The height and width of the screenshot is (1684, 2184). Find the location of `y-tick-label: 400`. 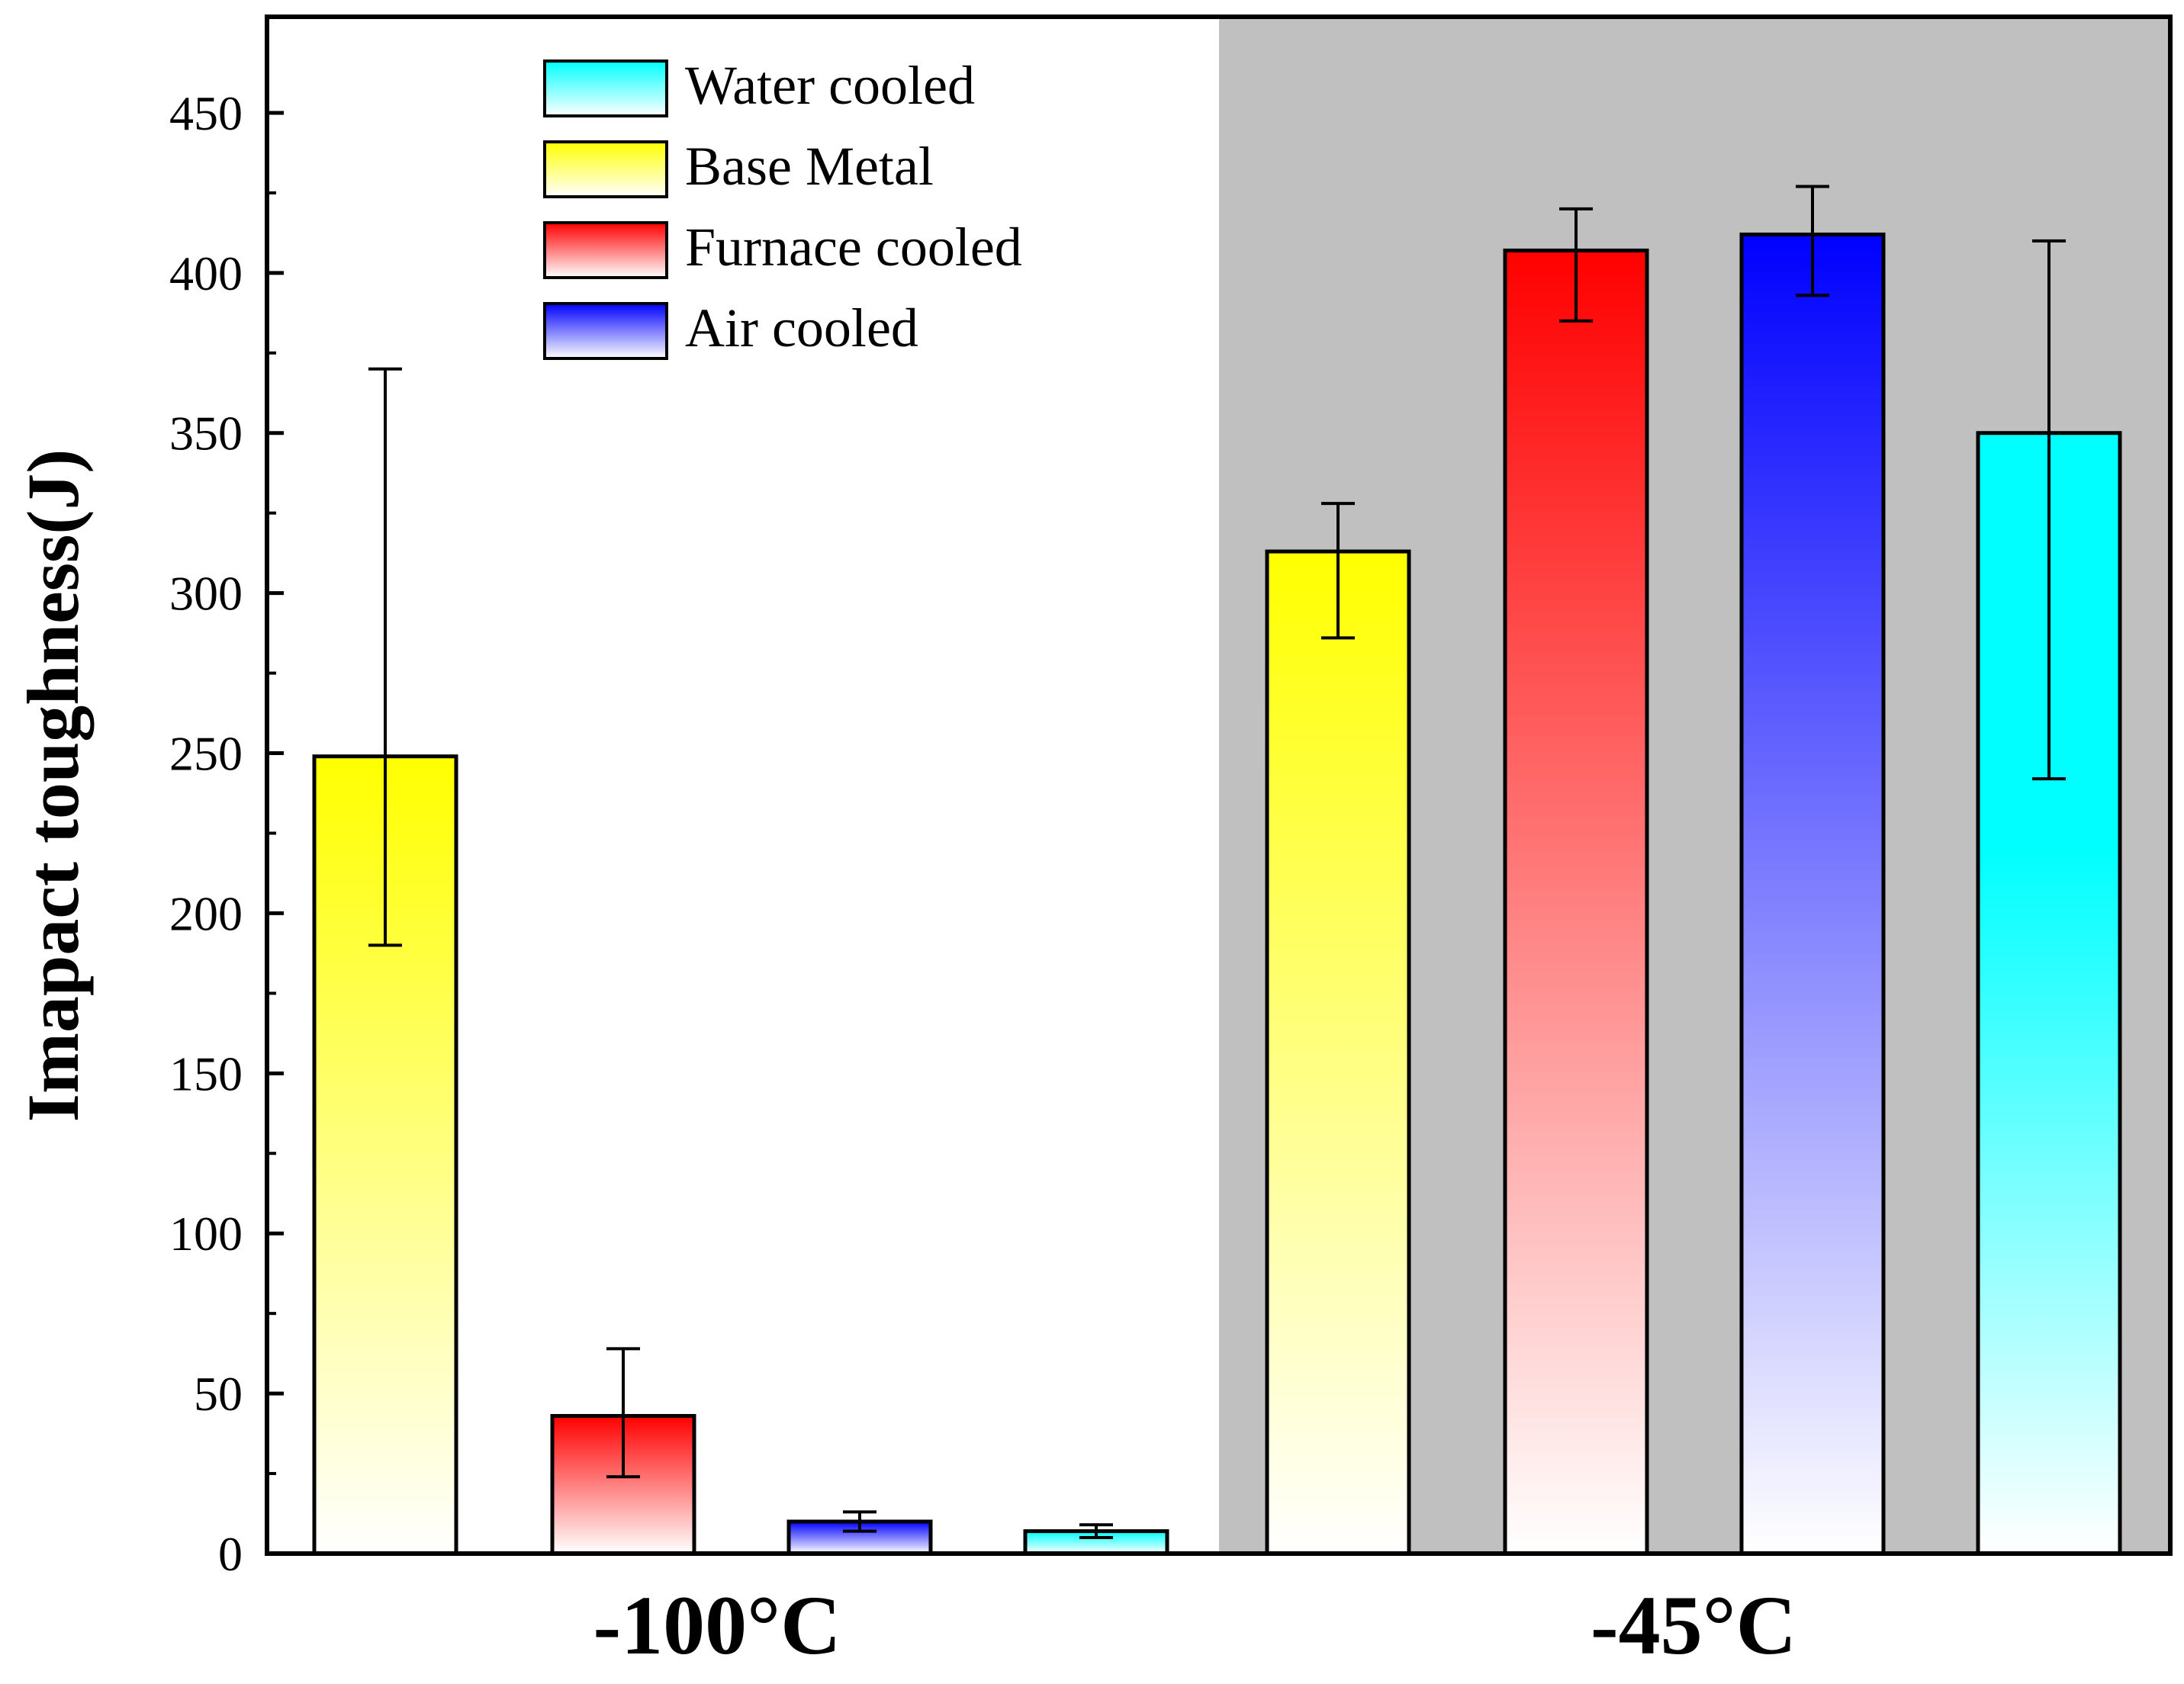

y-tick-label: 400 is located at coordinates (206, 273).